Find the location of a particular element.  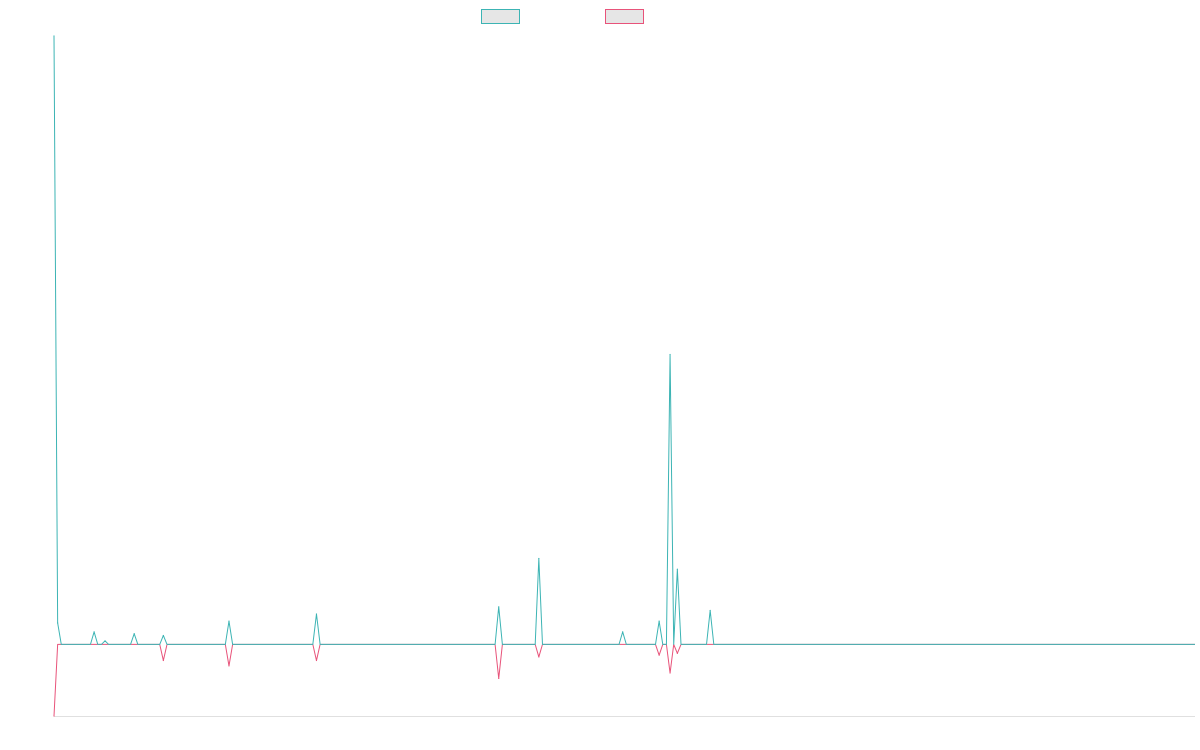

legend-swatch-series-b is located at coordinates (624, 16).